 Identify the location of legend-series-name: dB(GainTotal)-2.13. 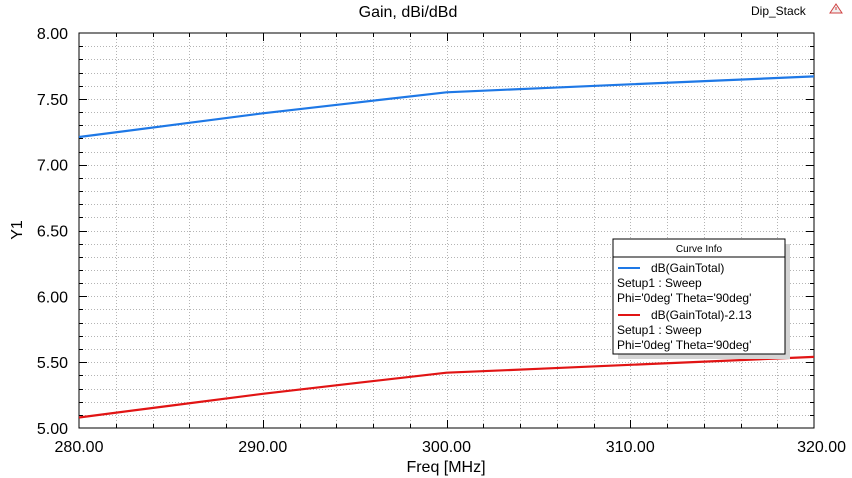
(701, 315).